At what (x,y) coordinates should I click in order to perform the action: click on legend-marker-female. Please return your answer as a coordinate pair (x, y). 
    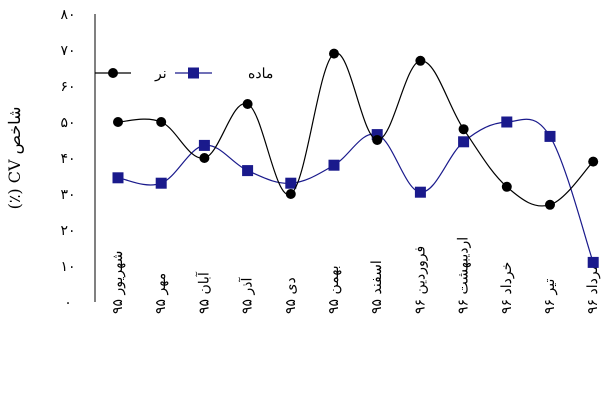
    Looking at the image, I should click on (193, 73).